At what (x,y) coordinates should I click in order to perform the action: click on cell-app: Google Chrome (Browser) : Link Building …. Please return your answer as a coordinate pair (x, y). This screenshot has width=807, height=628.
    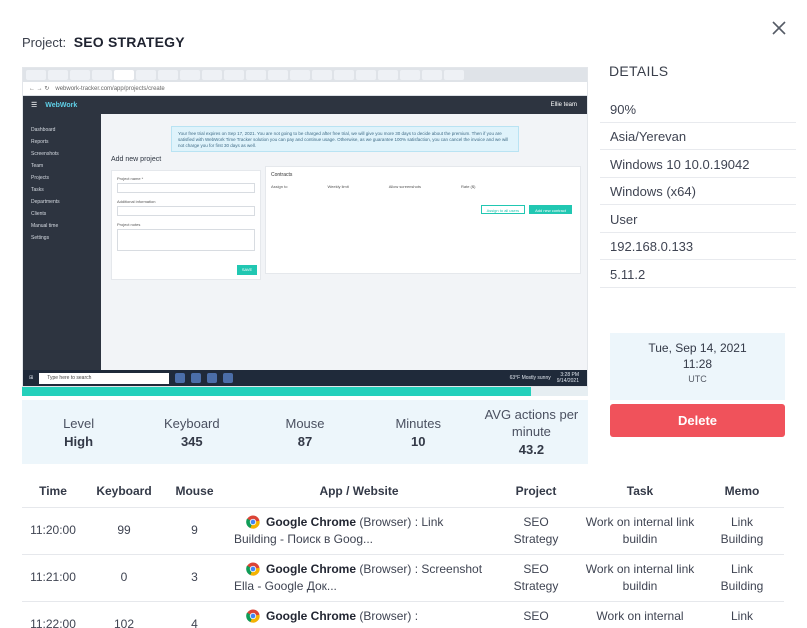
    Looking at the image, I should click on (359, 531).